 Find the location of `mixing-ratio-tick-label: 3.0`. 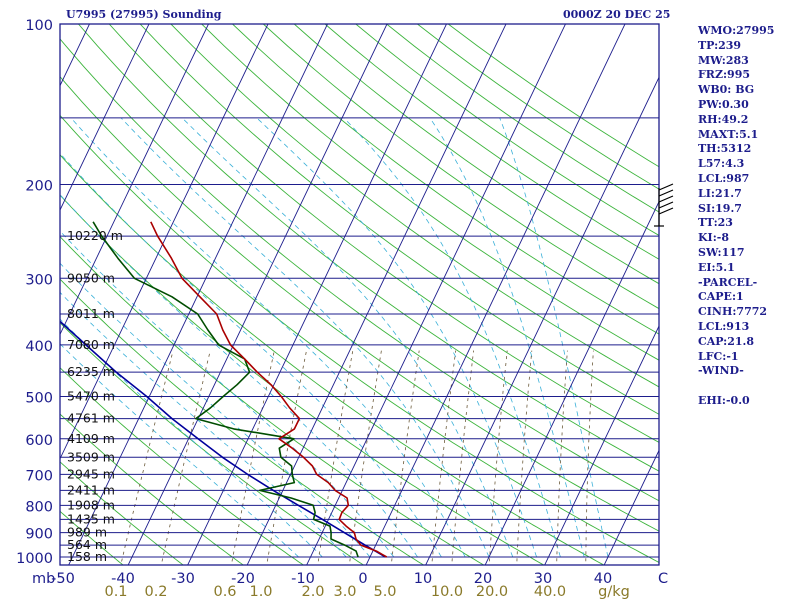

mixing-ratio-tick-label: 3.0 is located at coordinates (344, 592).